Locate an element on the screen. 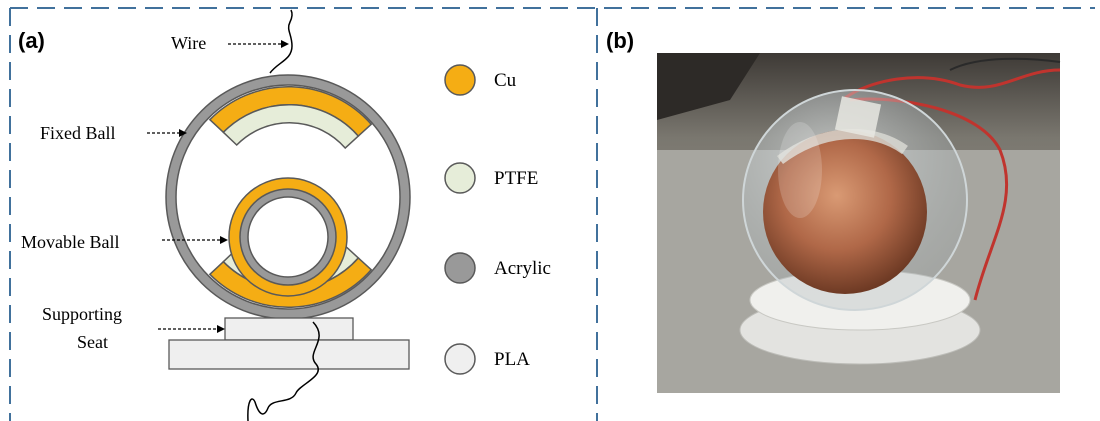 The image size is (1100, 421). photo-dark-corner is located at coordinates (708, 86).